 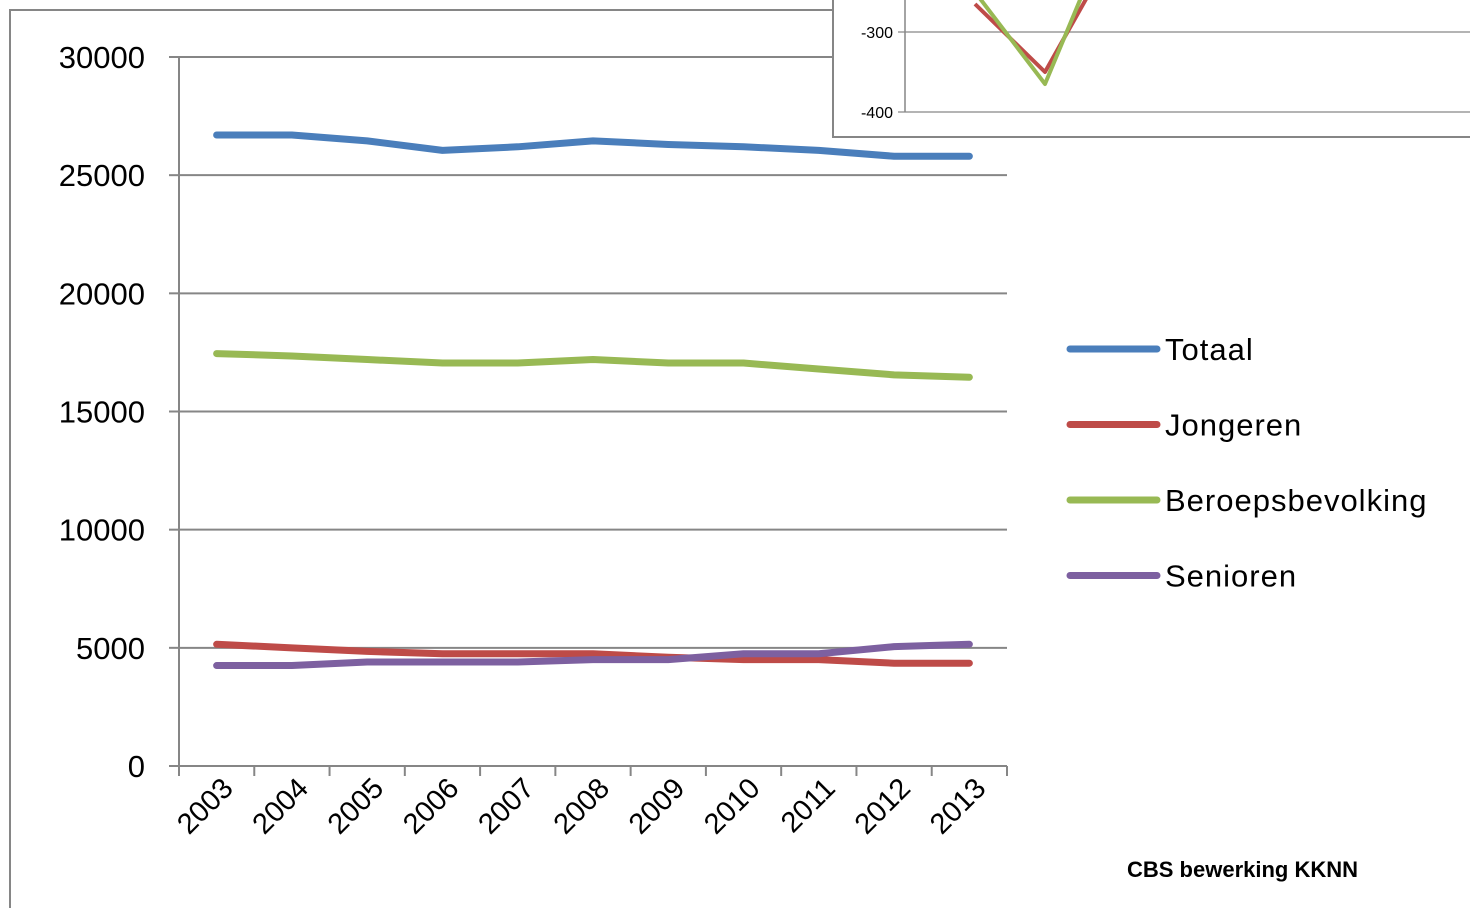 I want to click on x-tick-label-2011: 2011, so click(x=808, y=805).